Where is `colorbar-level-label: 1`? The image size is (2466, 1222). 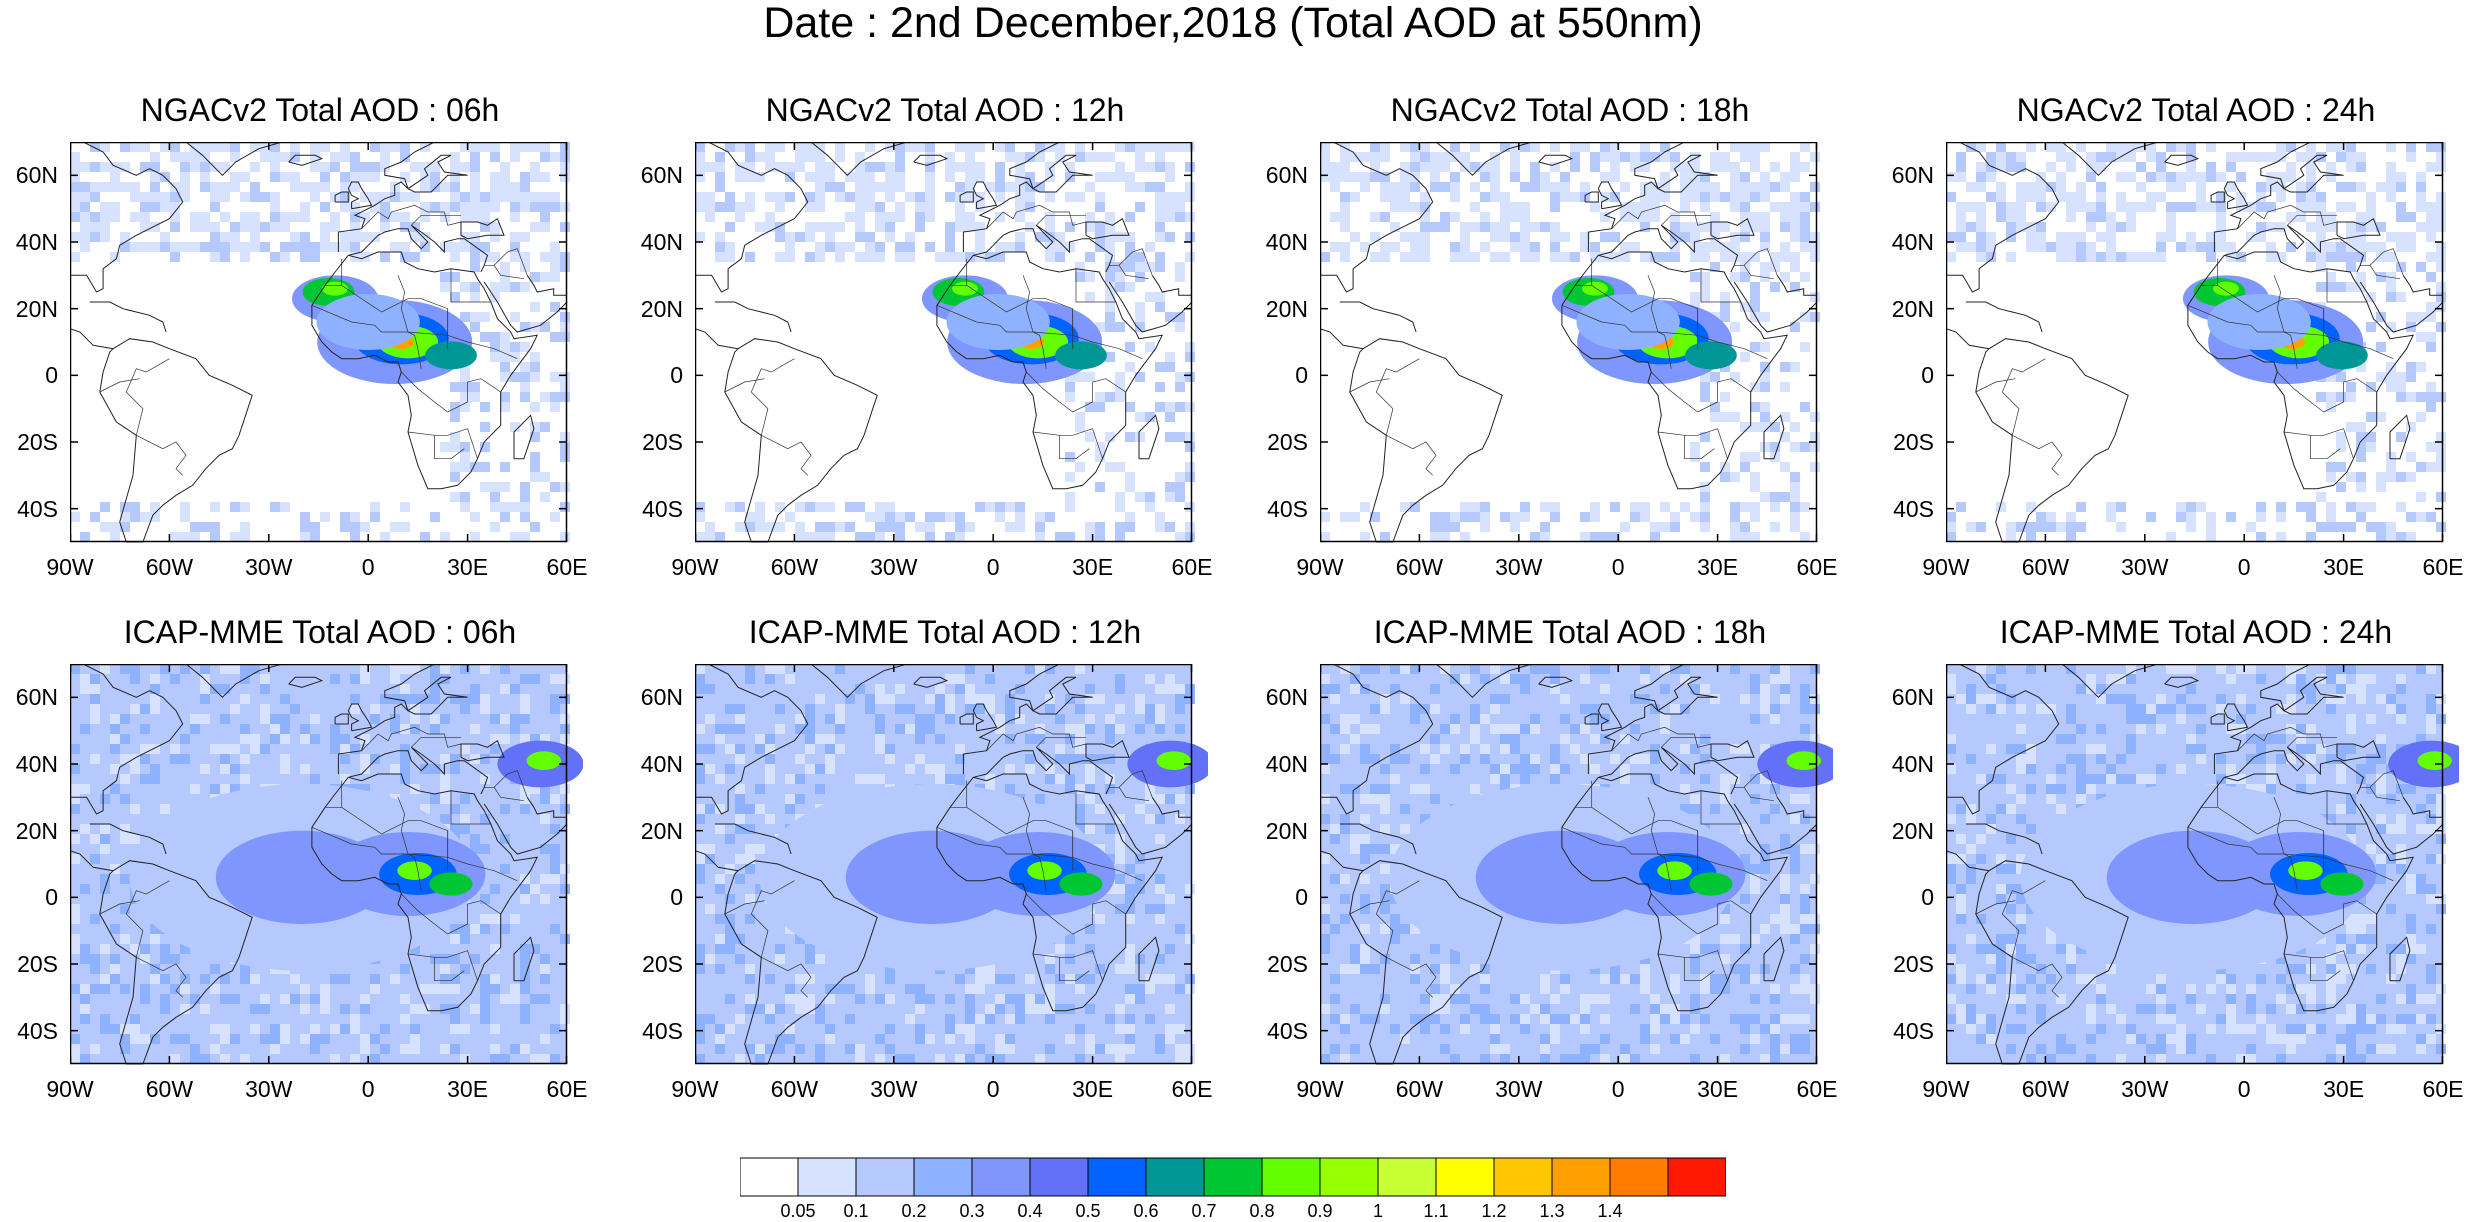 colorbar-level-label: 1 is located at coordinates (1377, 1211).